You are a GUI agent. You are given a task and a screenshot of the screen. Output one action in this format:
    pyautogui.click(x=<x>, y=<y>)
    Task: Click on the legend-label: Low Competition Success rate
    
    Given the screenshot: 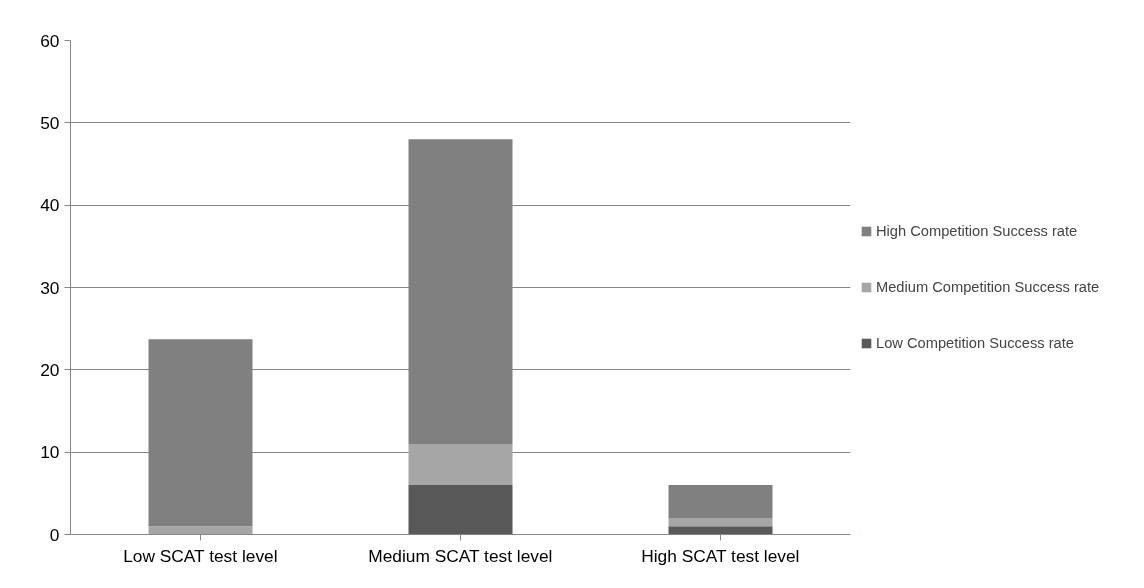 What is the action you would take?
    pyautogui.click(x=975, y=343)
    